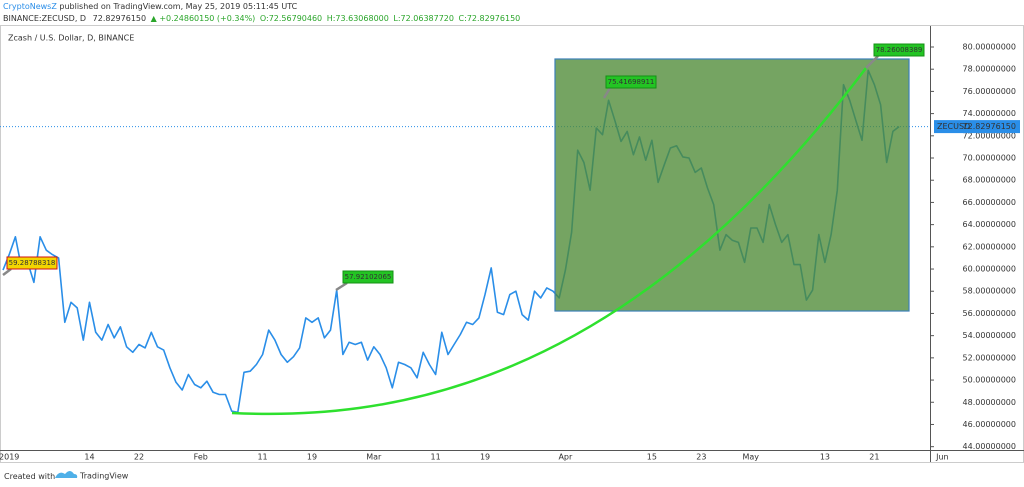 The height and width of the screenshot is (487, 1024). What do you see at coordinates (989, 180) in the screenshot?
I see `y-tick-label: 68.00000000` at bounding box center [989, 180].